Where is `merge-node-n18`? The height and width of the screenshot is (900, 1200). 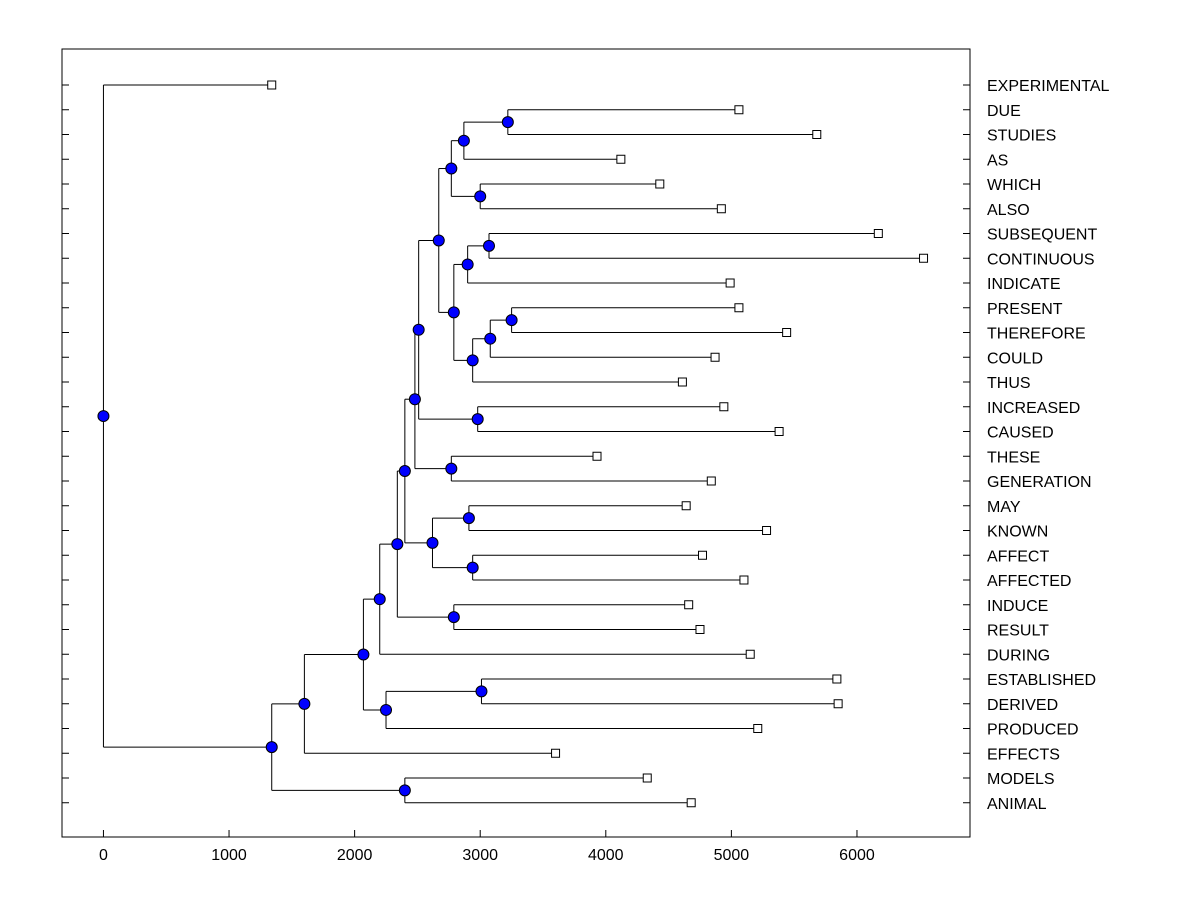
merge-node-n18 is located at coordinates (432, 542).